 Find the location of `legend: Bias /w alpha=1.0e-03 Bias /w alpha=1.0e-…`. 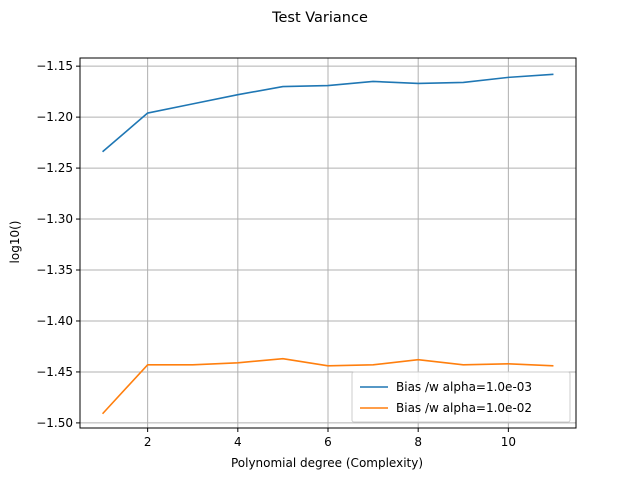

legend: Bias /w alpha=1.0e-03 Bias /w alpha=1.0e-… is located at coordinates (461, 397).